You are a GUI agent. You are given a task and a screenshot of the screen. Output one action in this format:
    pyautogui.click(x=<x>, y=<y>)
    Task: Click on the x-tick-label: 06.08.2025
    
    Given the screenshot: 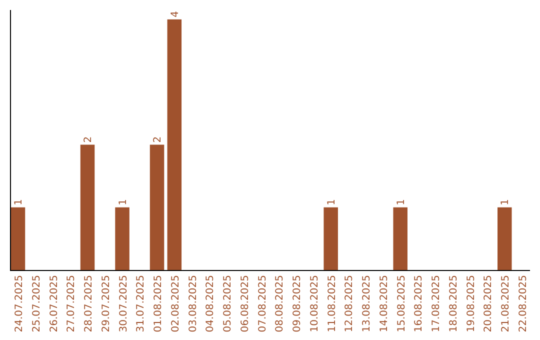 What is the action you would take?
    pyautogui.click(x=245, y=303)
    